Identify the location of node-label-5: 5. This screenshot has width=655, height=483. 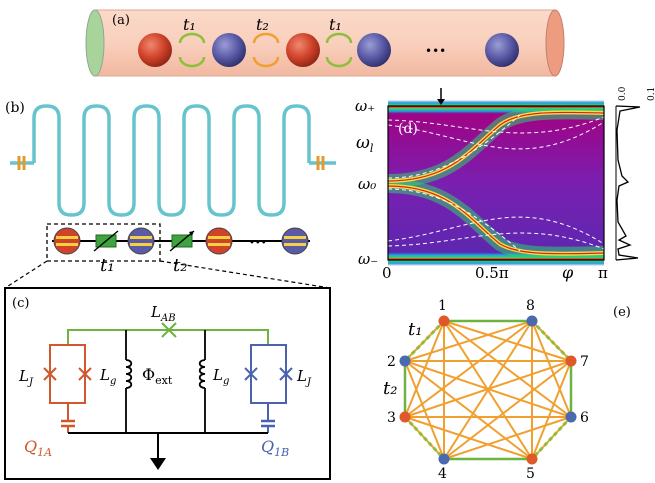
(530, 474).